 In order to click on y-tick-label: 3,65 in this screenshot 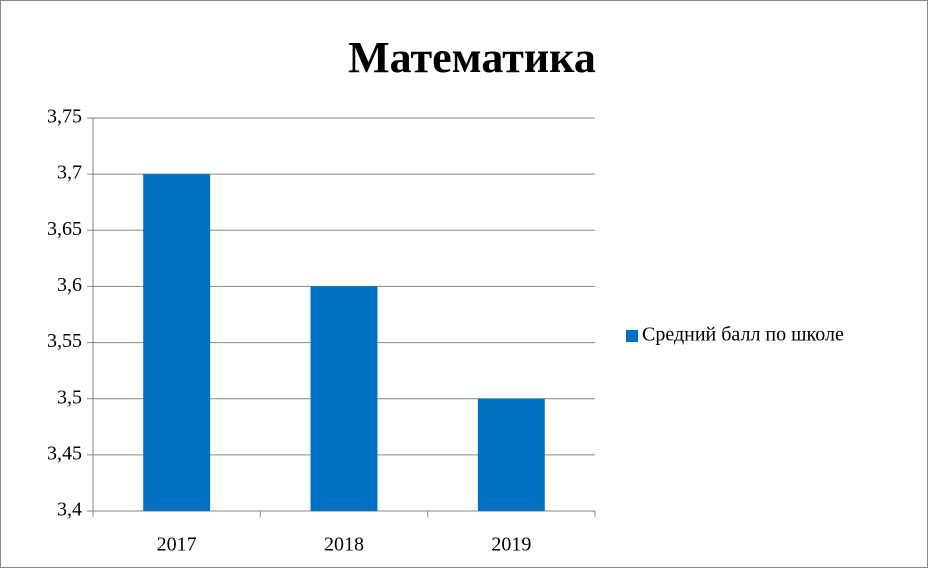, I will do `click(64, 229)`.